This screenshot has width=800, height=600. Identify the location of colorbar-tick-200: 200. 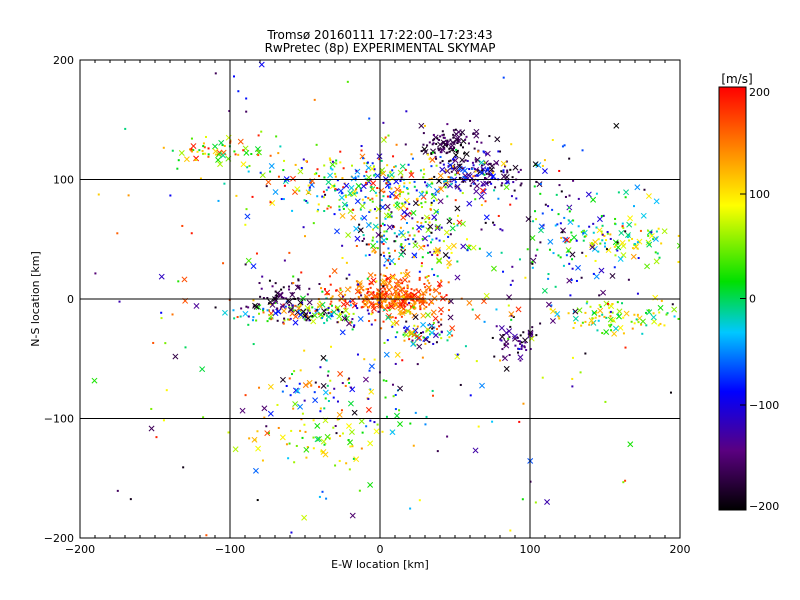
(759, 92).